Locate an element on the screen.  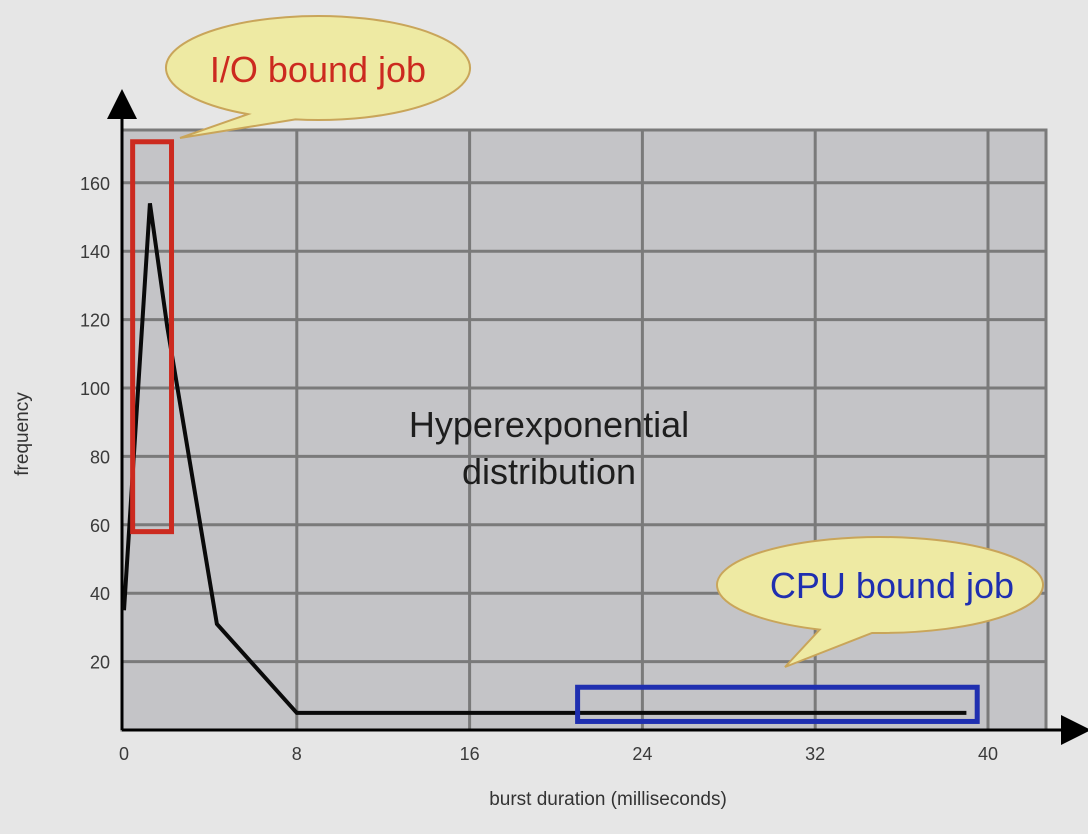
cpu-bound-label: CPU bound job is located at coordinates (892, 585).